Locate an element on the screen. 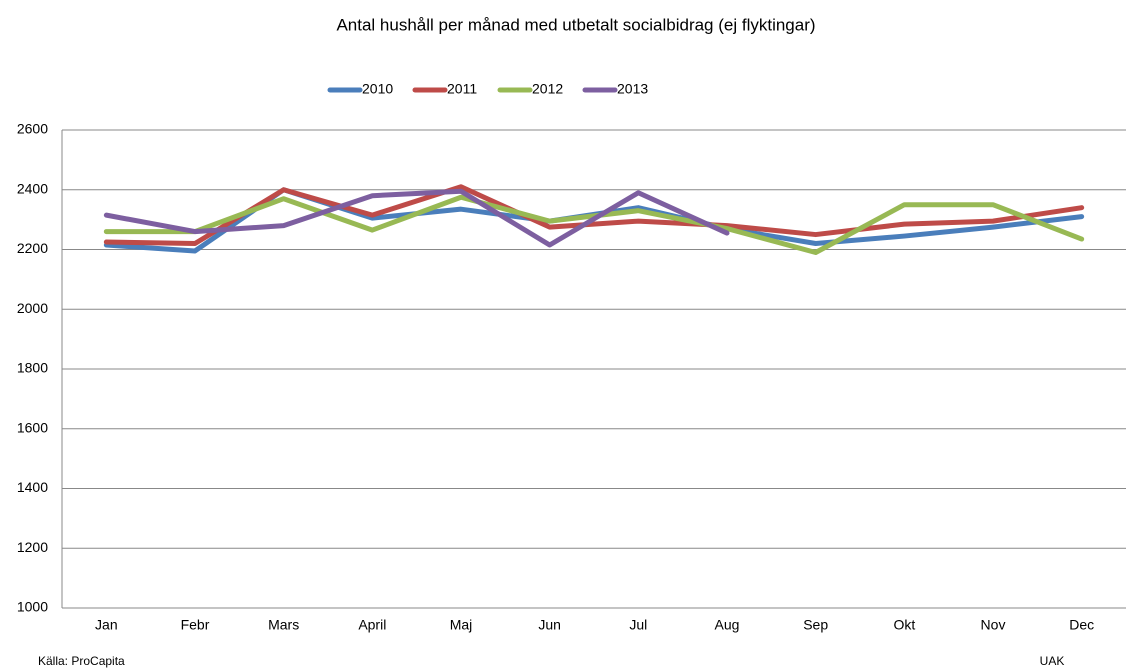 The image size is (1129, 670). y-tick-label: 1200 is located at coordinates (32, 547).